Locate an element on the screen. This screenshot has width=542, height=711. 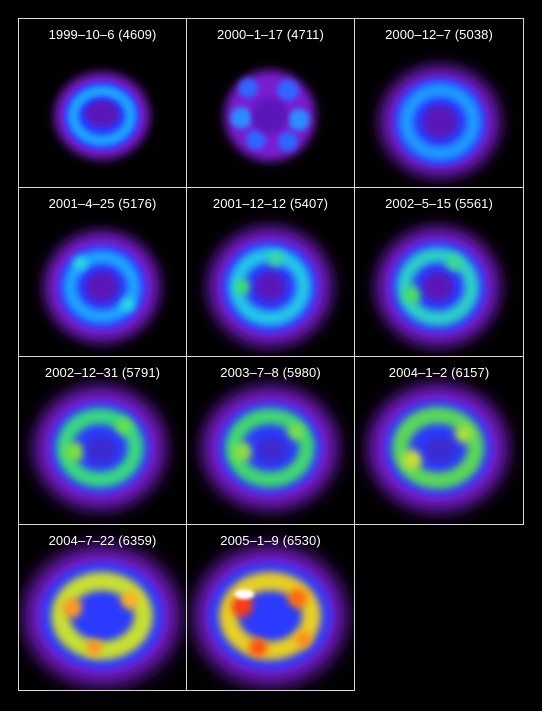
panel-label: 2005–1–9 (6530) is located at coordinates (270, 540).